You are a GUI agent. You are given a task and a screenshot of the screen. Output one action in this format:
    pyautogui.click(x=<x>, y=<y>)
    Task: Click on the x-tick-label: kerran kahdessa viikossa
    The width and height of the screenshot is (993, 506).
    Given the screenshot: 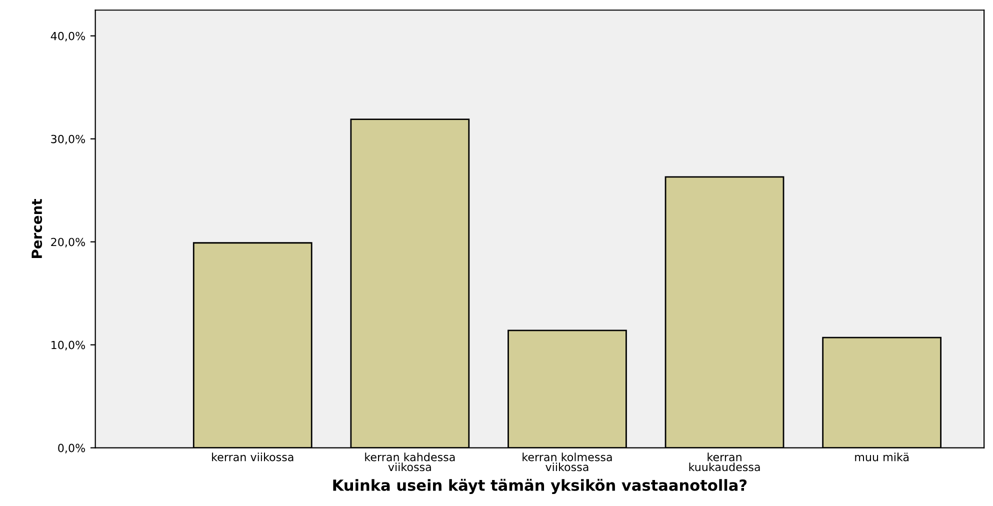 What is the action you would take?
    pyautogui.click(x=410, y=462)
    